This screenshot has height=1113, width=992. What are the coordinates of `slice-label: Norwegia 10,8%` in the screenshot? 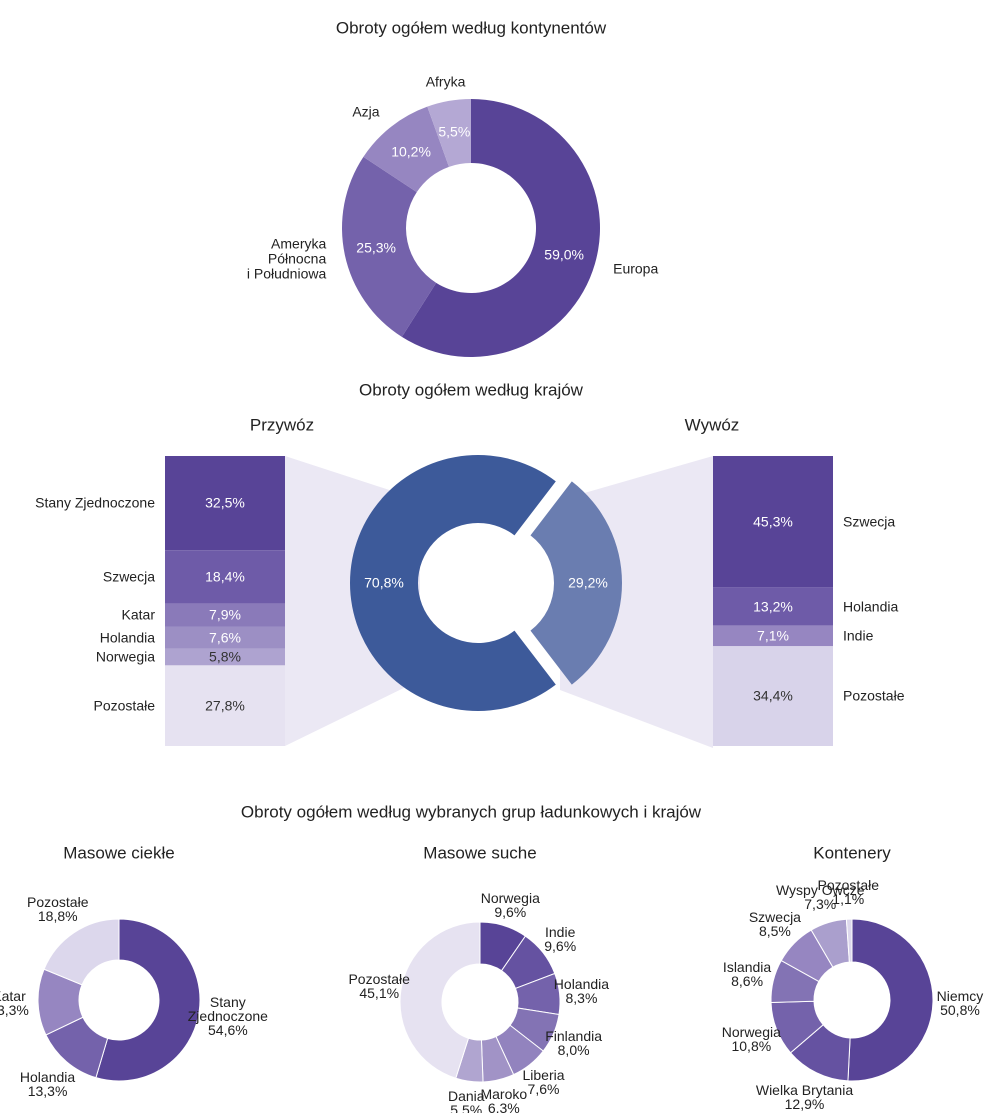 It's located at (751, 1039).